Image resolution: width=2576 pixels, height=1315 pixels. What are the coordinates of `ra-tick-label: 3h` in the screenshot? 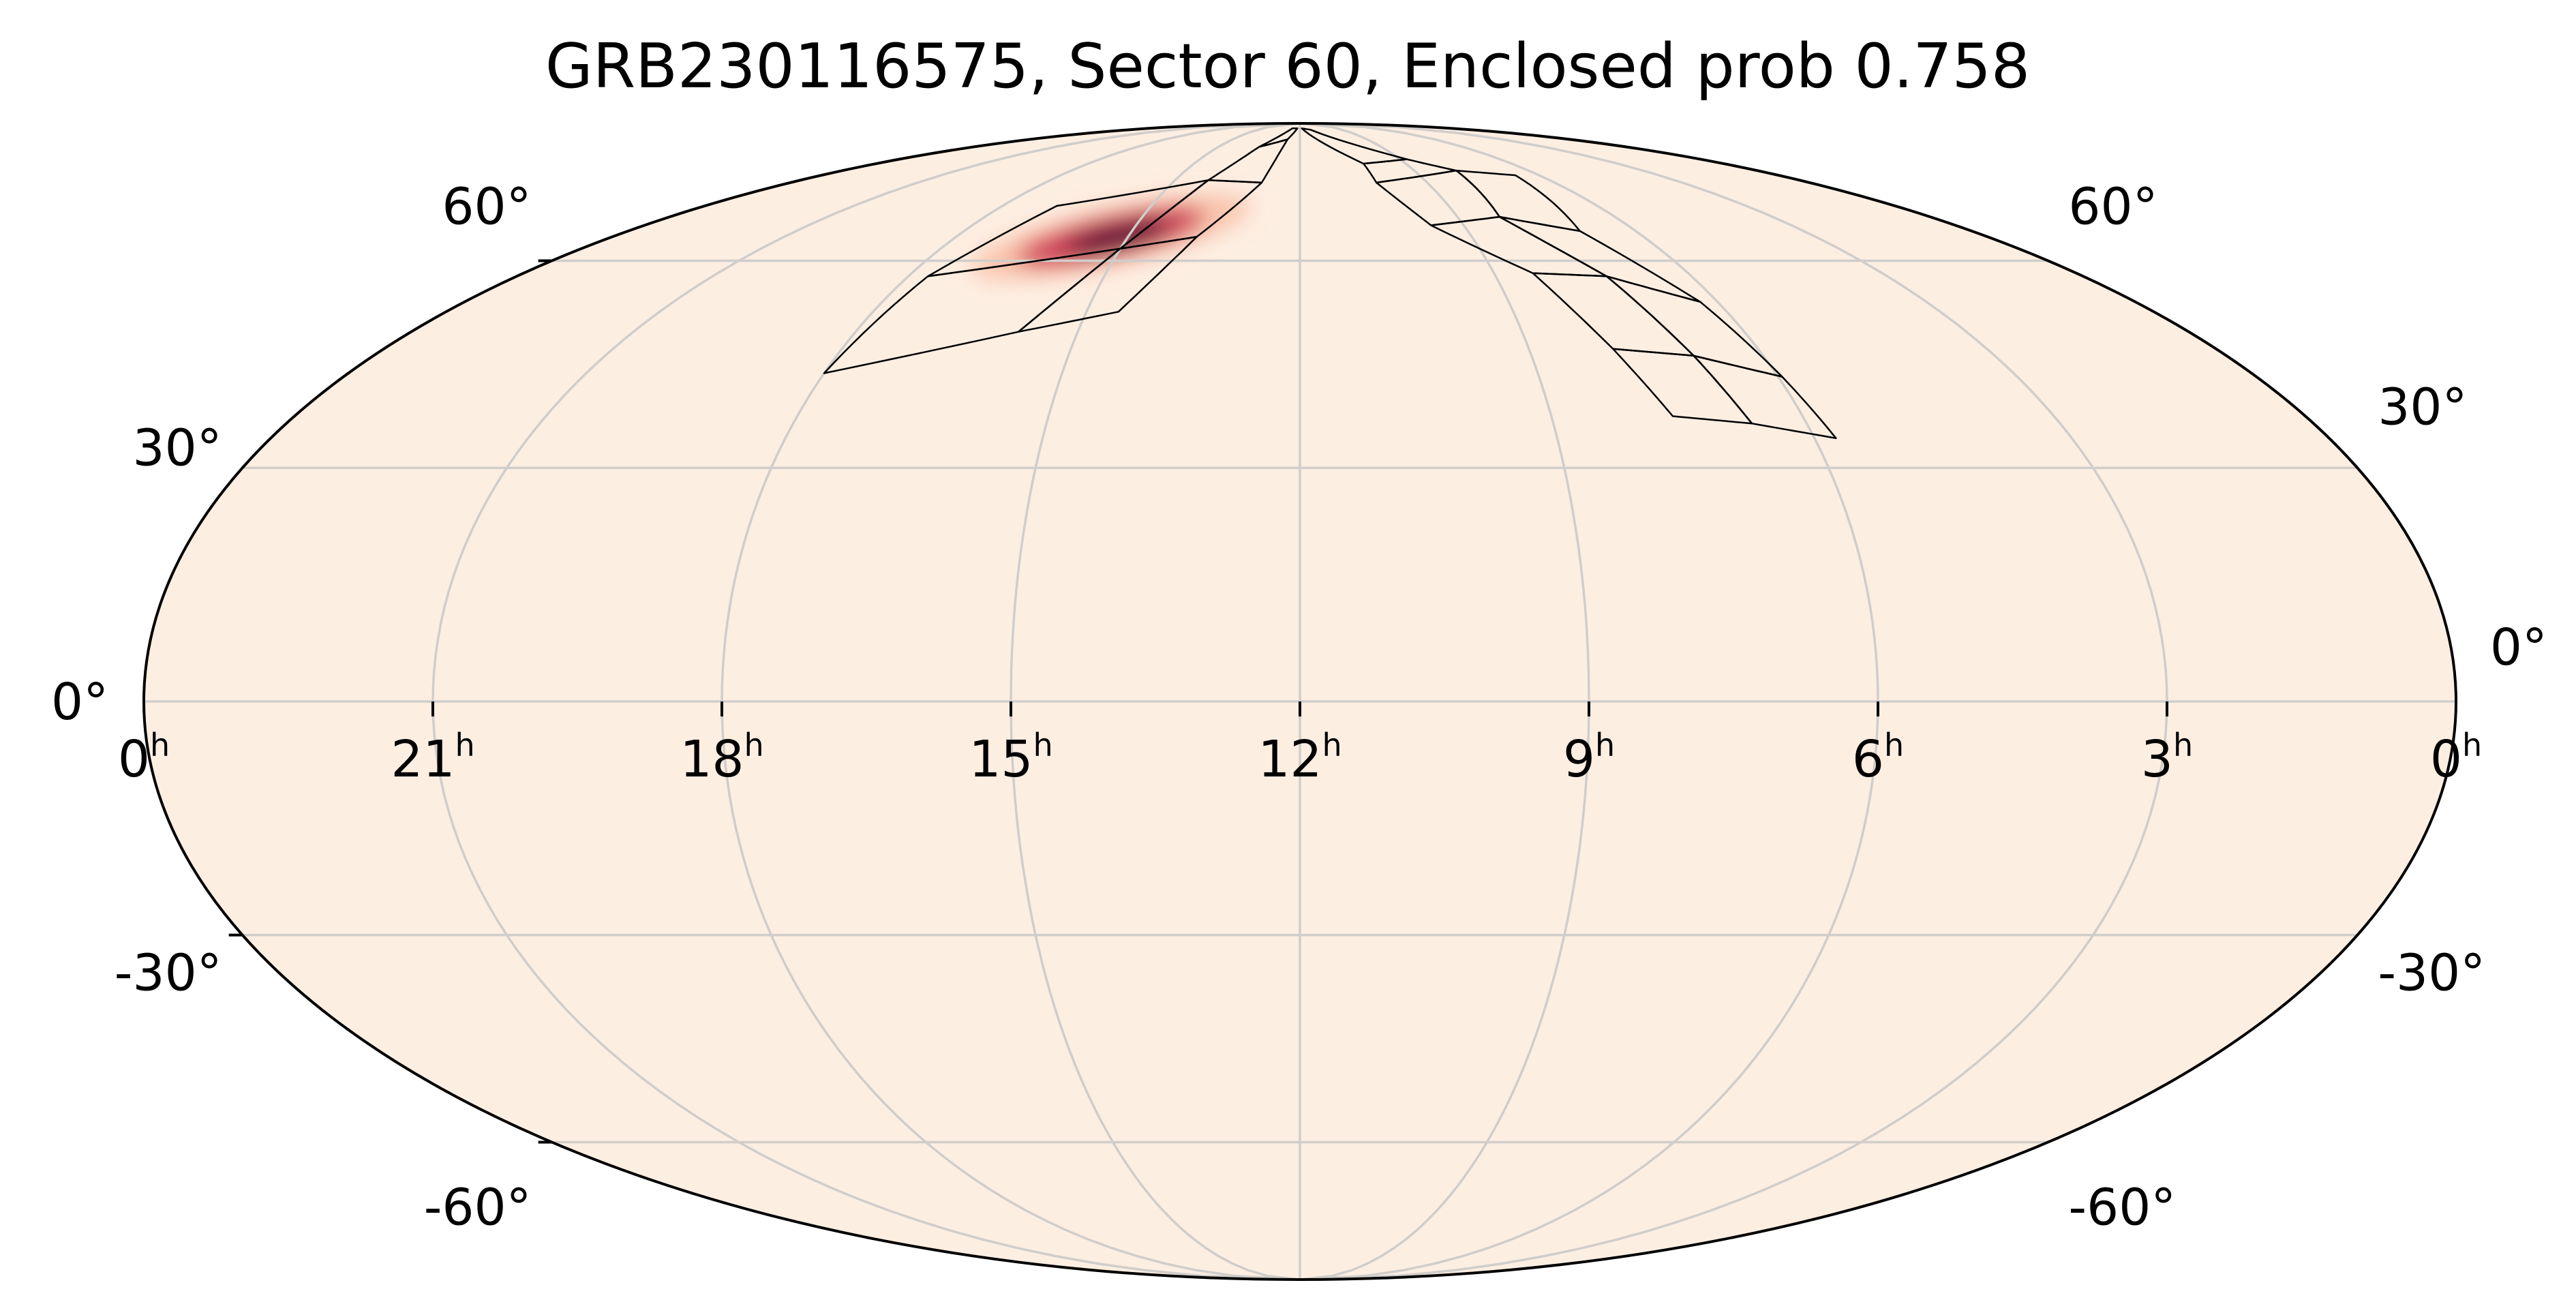 It's located at (2167, 758).